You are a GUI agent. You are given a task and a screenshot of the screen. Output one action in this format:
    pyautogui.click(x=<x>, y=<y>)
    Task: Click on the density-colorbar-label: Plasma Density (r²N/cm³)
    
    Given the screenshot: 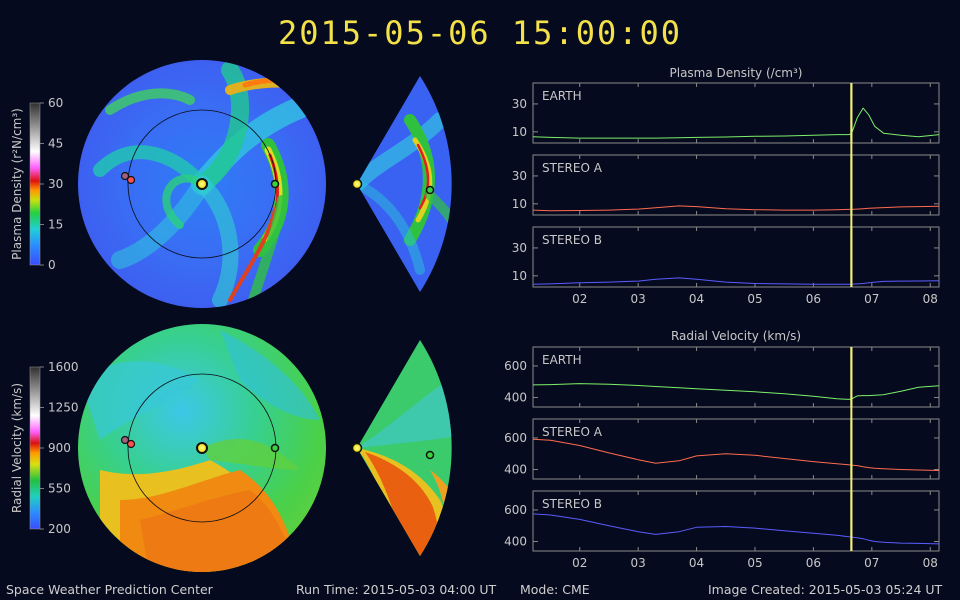 What is the action you would take?
    pyautogui.click(x=17, y=184)
    